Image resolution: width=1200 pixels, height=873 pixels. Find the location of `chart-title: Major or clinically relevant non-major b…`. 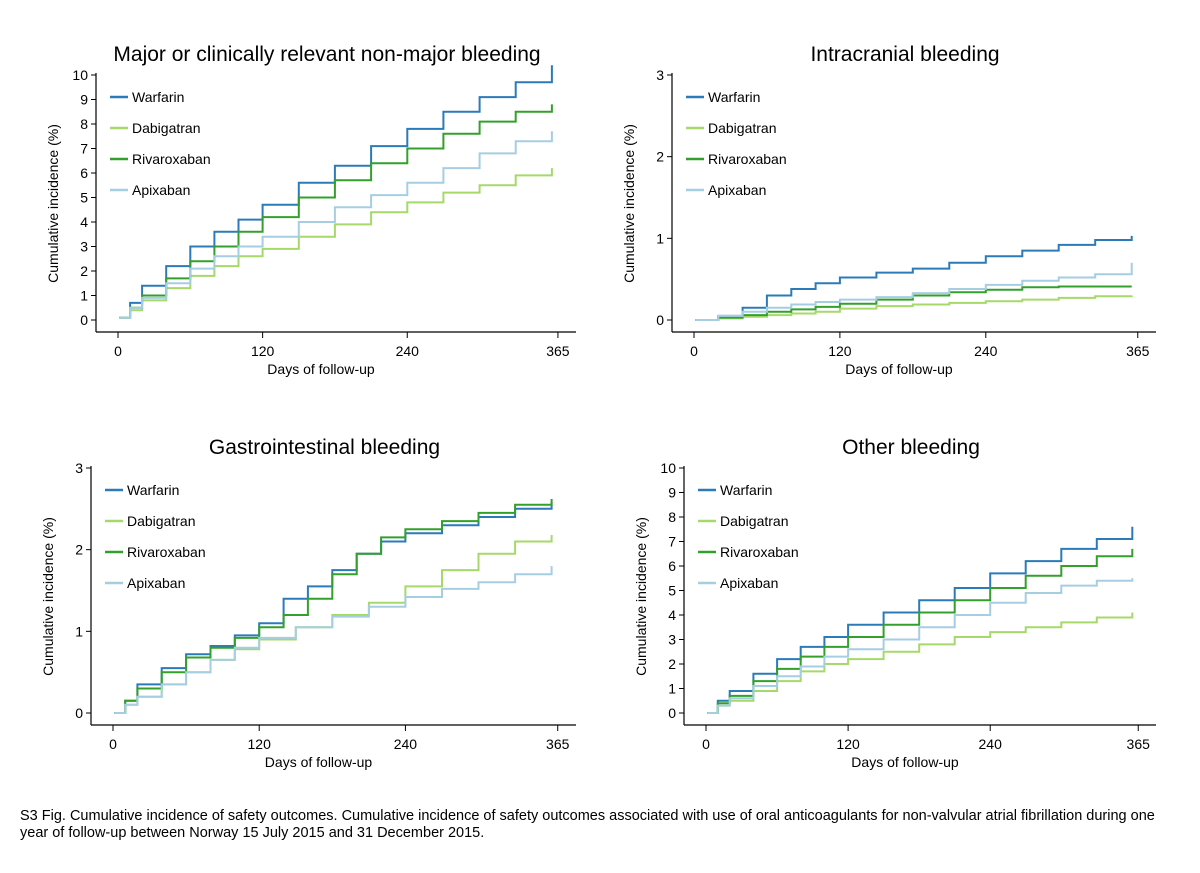

chart-title: Major or clinically relevant non-major b… is located at coordinates (326, 54).